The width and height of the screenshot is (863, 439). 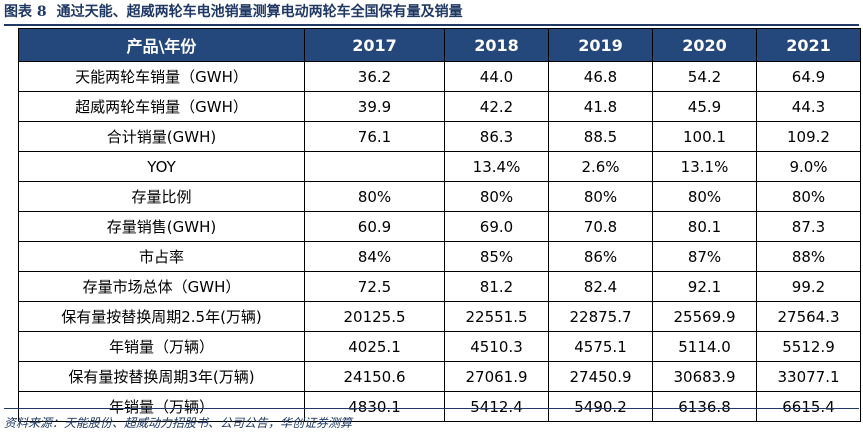 I want to click on cell-value: 72.5, so click(x=374, y=286).